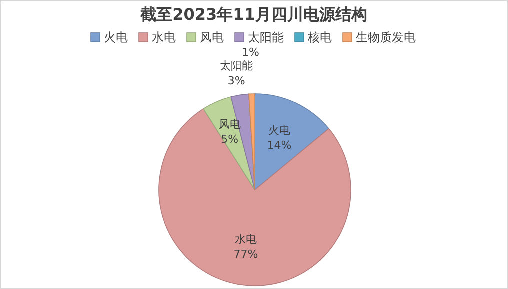 This screenshot has height=289, width=508. What do you see at coordinates (319, 37) in the screenshot?
I see `legend-label: 核电` at bounding box center [319, 37].